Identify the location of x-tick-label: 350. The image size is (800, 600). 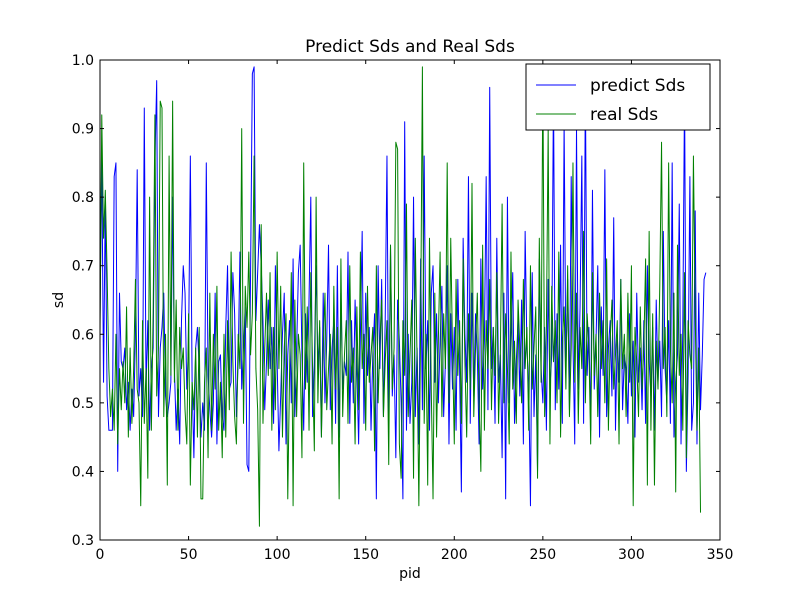
(720, 555).